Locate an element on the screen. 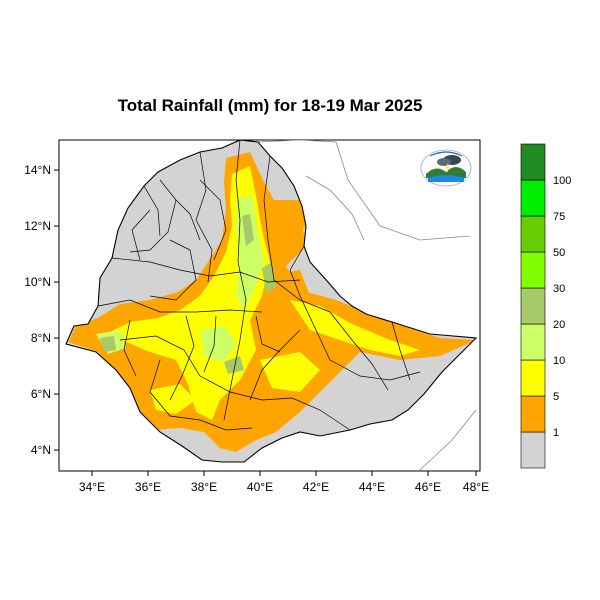 The width and height of the screenshot is (600, 600). y-tick-label: 10°N is located at coordinates (37, 282).